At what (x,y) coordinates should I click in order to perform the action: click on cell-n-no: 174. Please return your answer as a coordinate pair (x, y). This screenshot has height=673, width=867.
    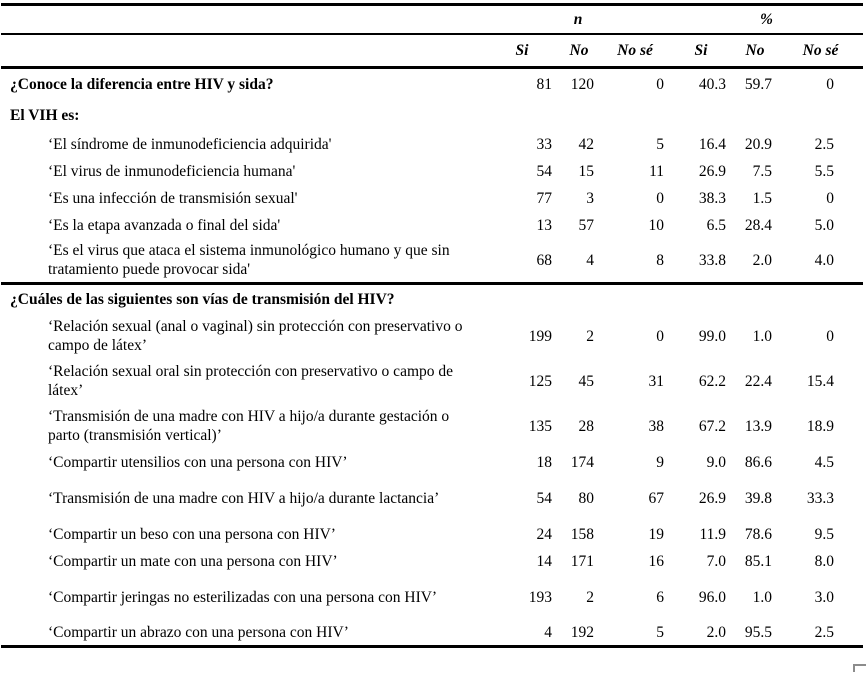
    Looking at the image, I should click on (582, 462).